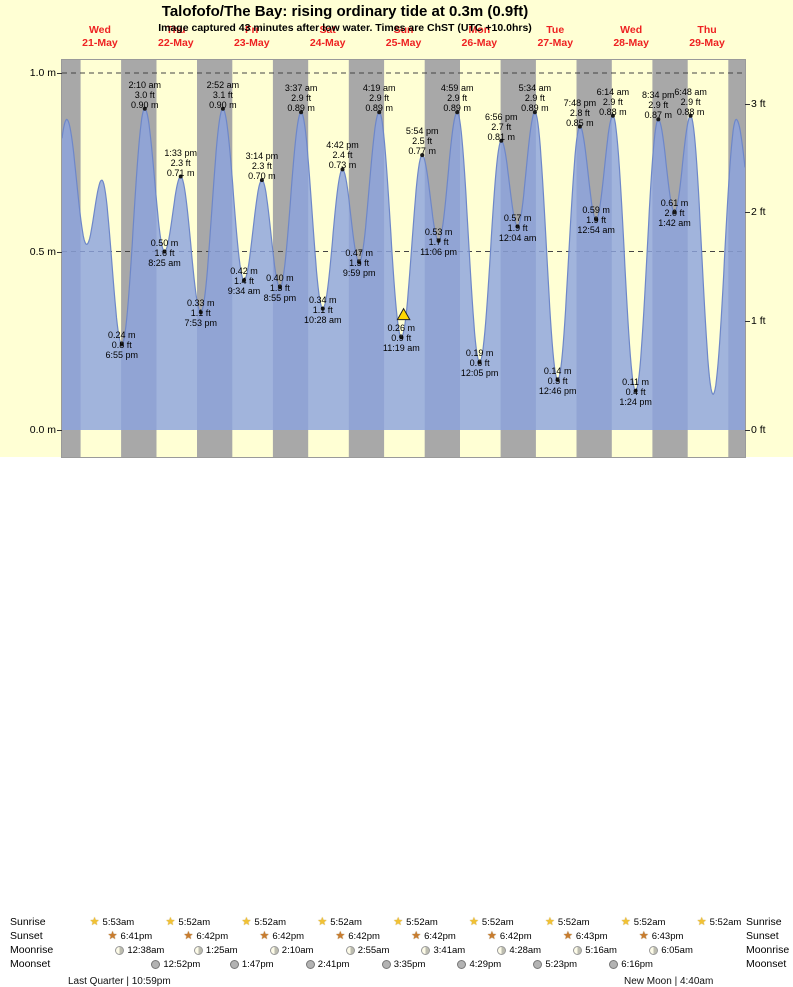 The image size is (793, 987). I want to click on day-label: Mon 26-May, so click(479, 36).